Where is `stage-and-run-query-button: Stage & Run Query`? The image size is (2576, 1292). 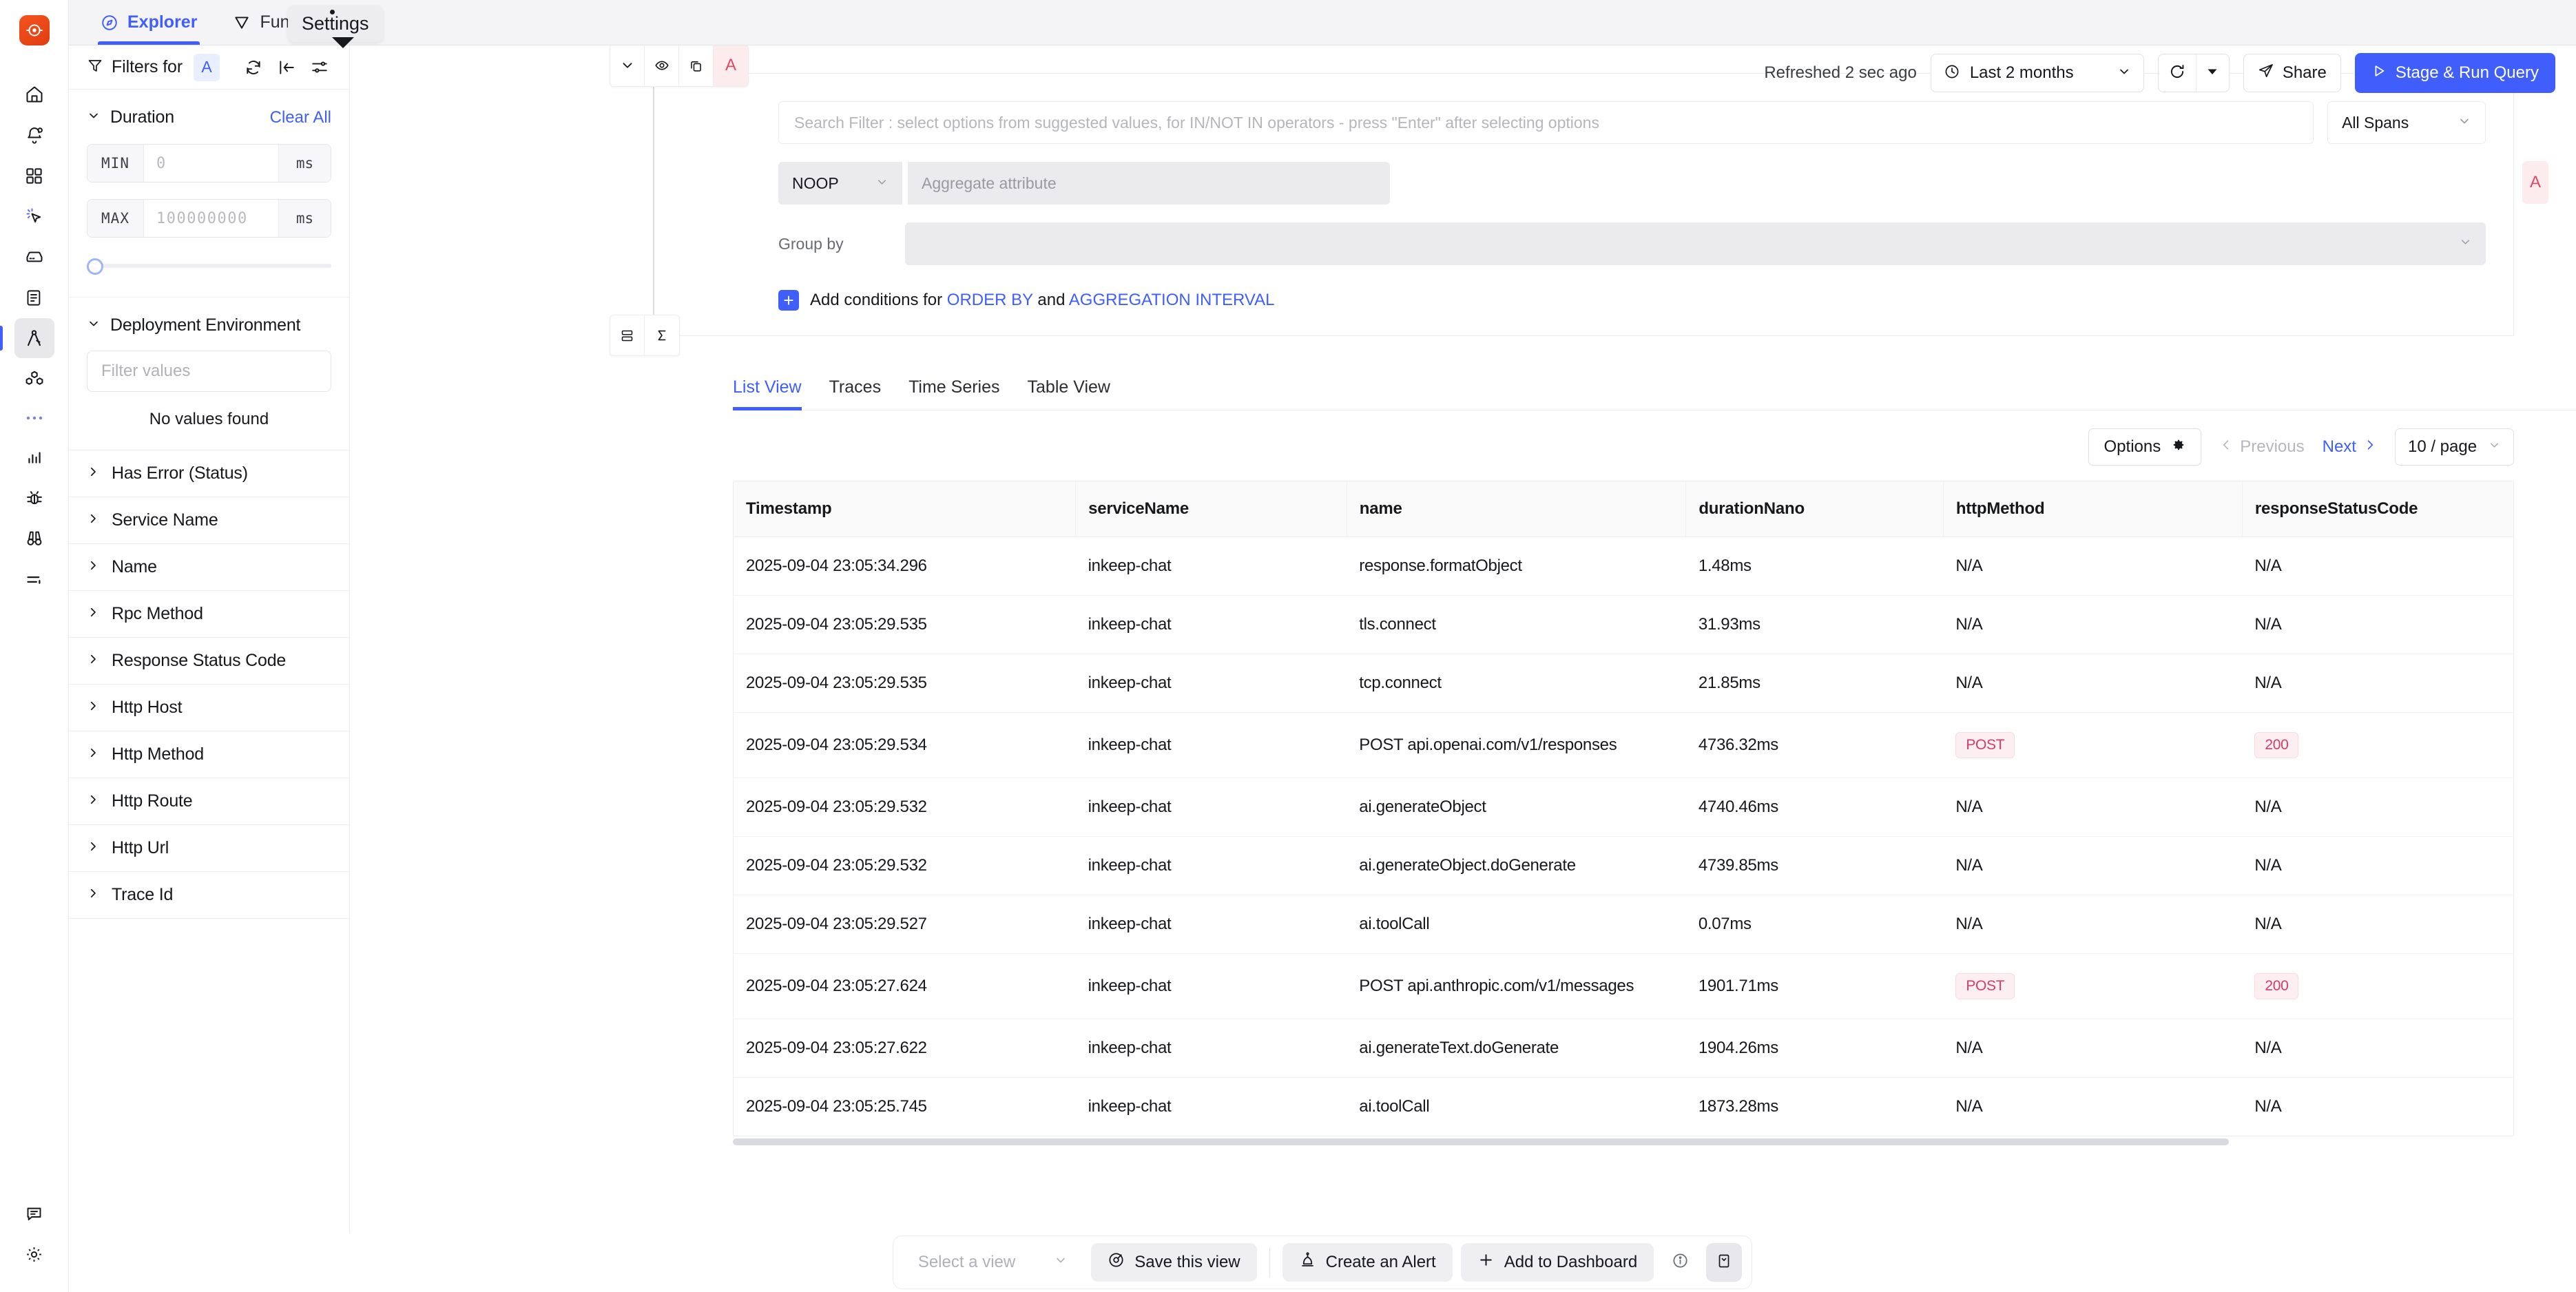
stage-and-run-query-button: Stage & Run Query is located at coordinates (2454, 73).